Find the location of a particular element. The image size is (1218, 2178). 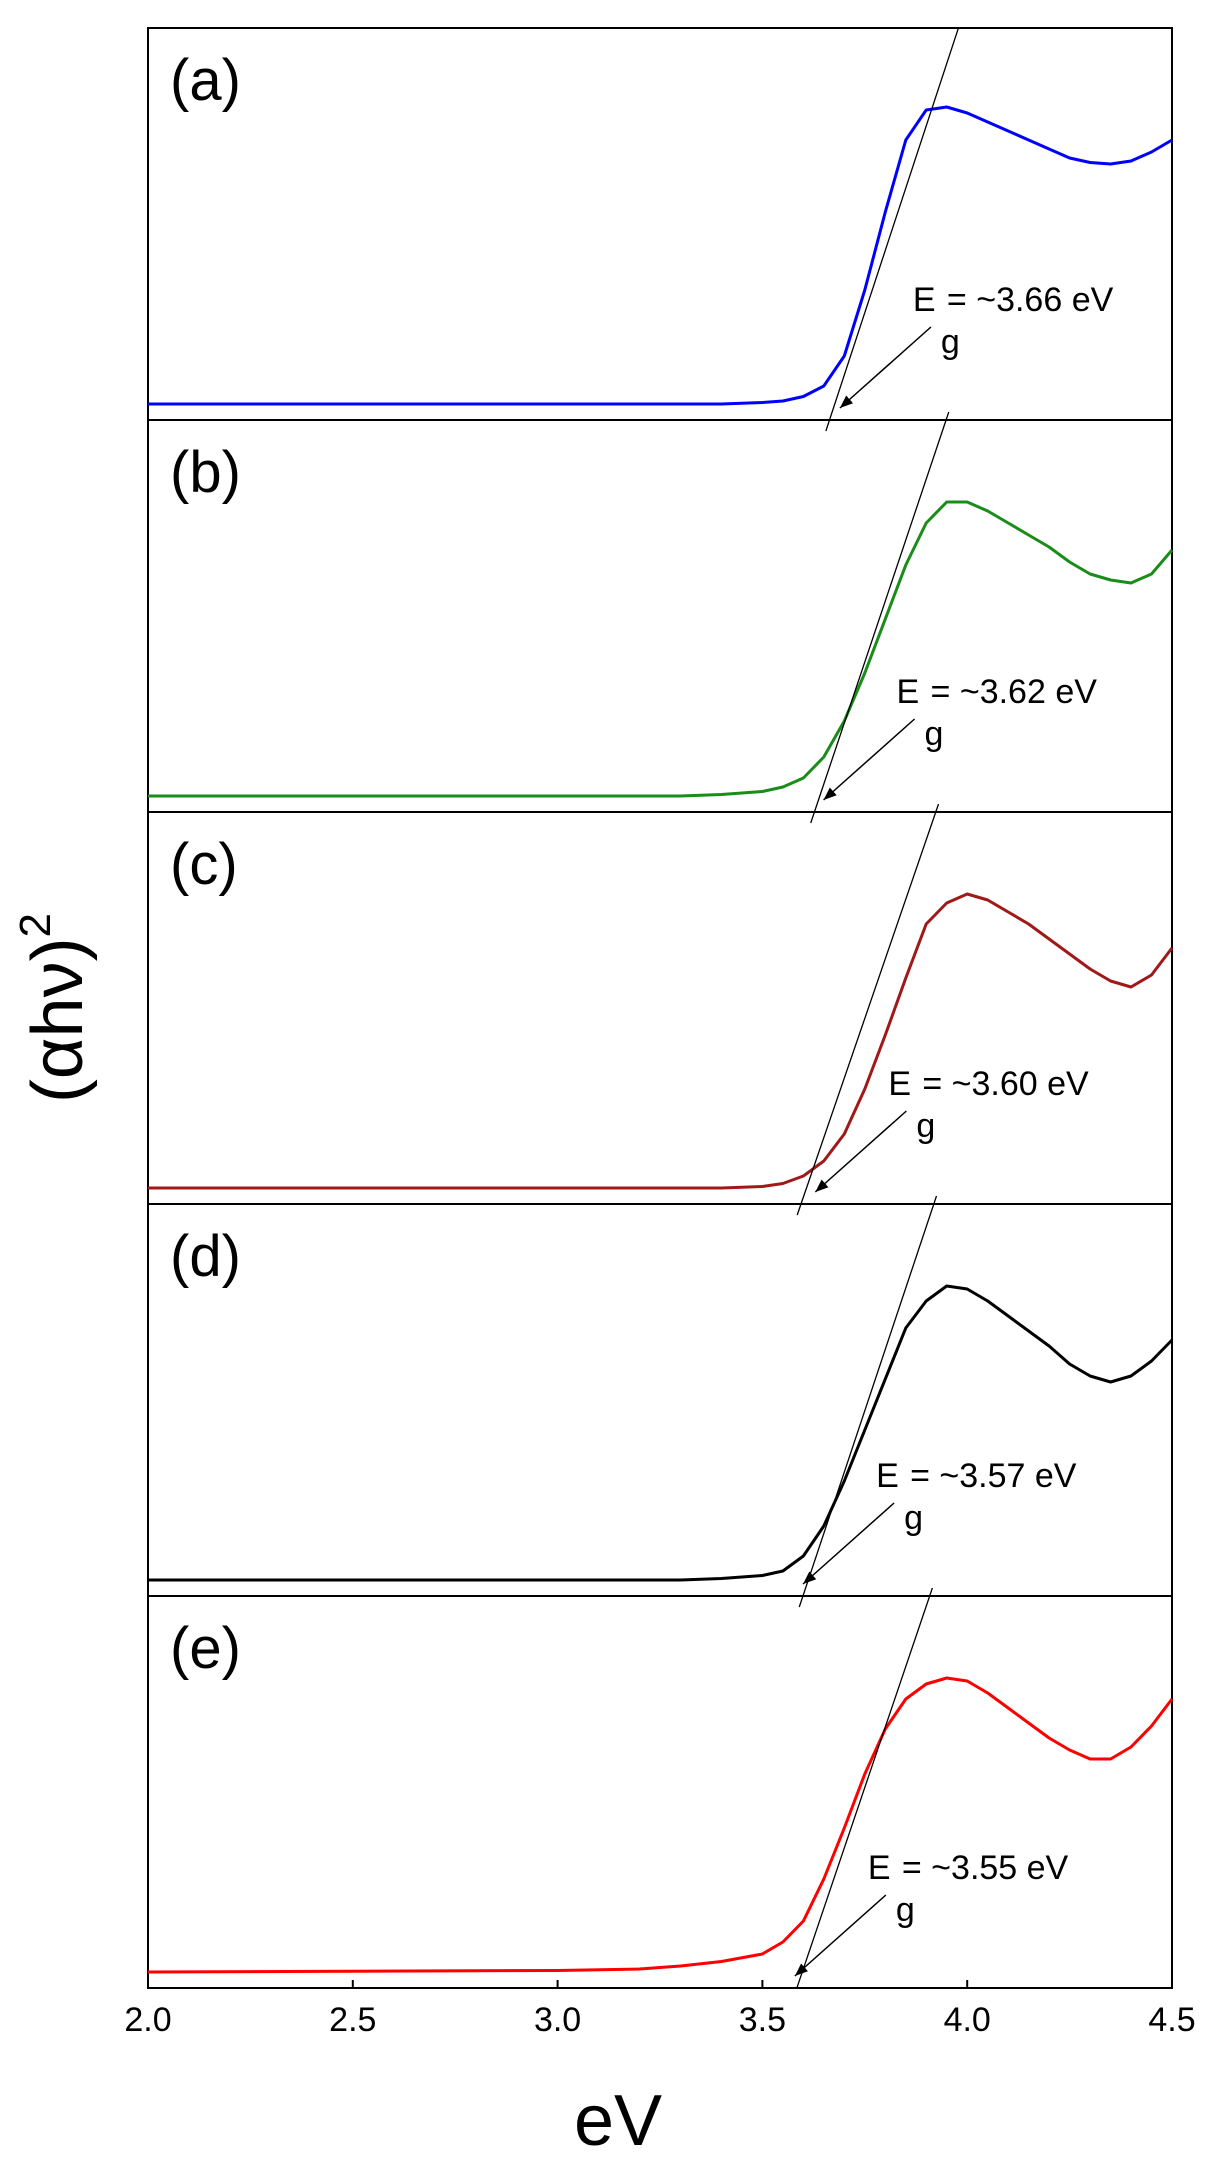

bandgap-value: = ~3.66 eV is located at coordinates (1030, 300).